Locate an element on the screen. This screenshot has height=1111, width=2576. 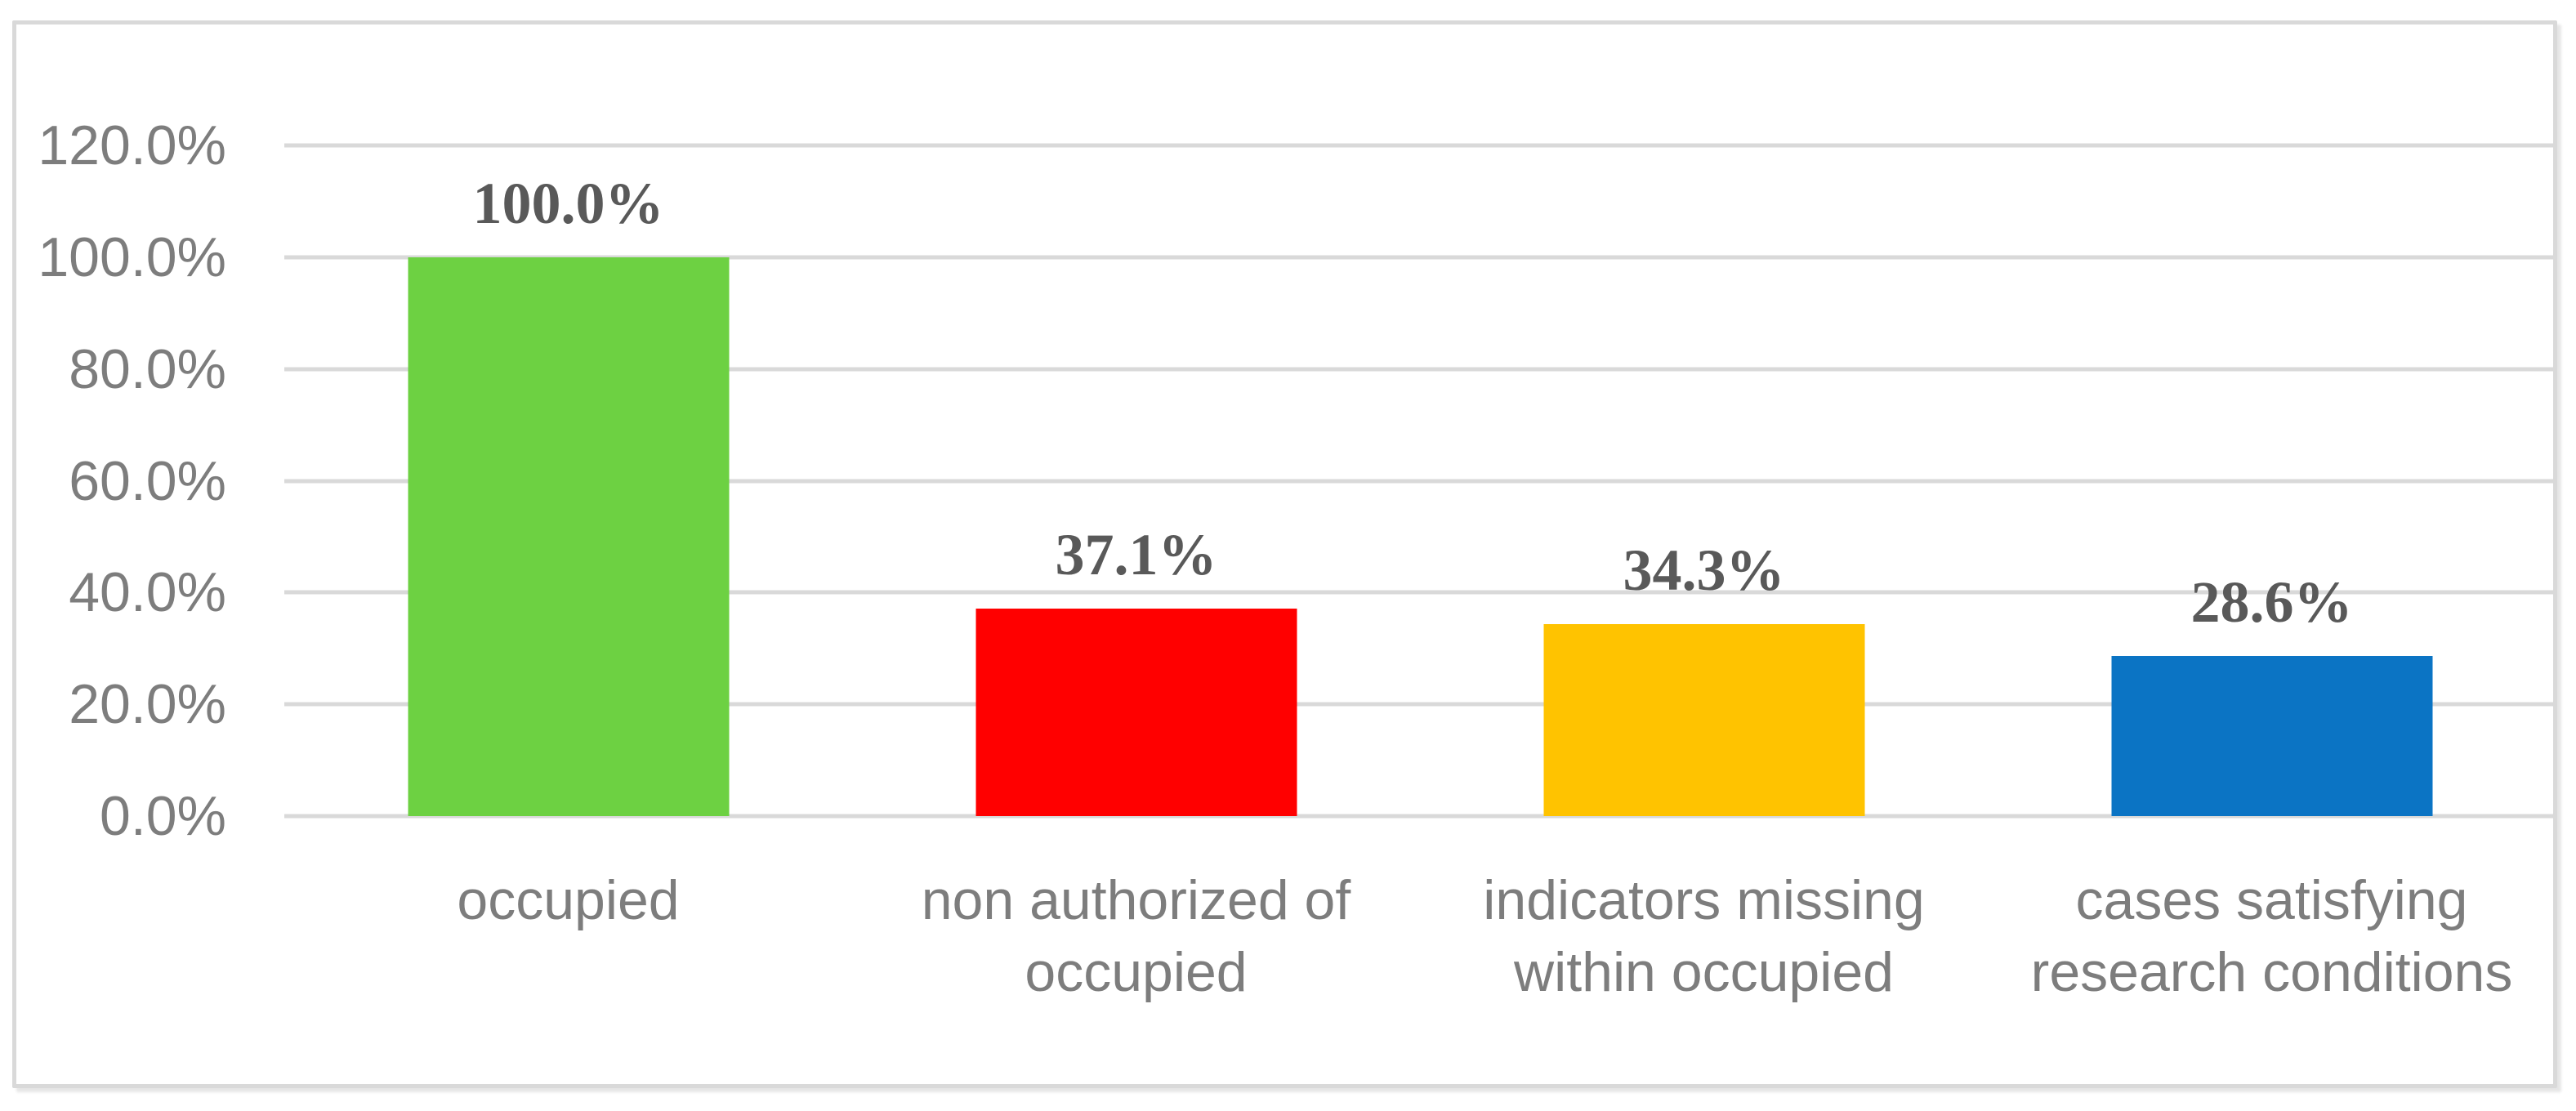
bar-occupied is located at coordinates (568, 536).